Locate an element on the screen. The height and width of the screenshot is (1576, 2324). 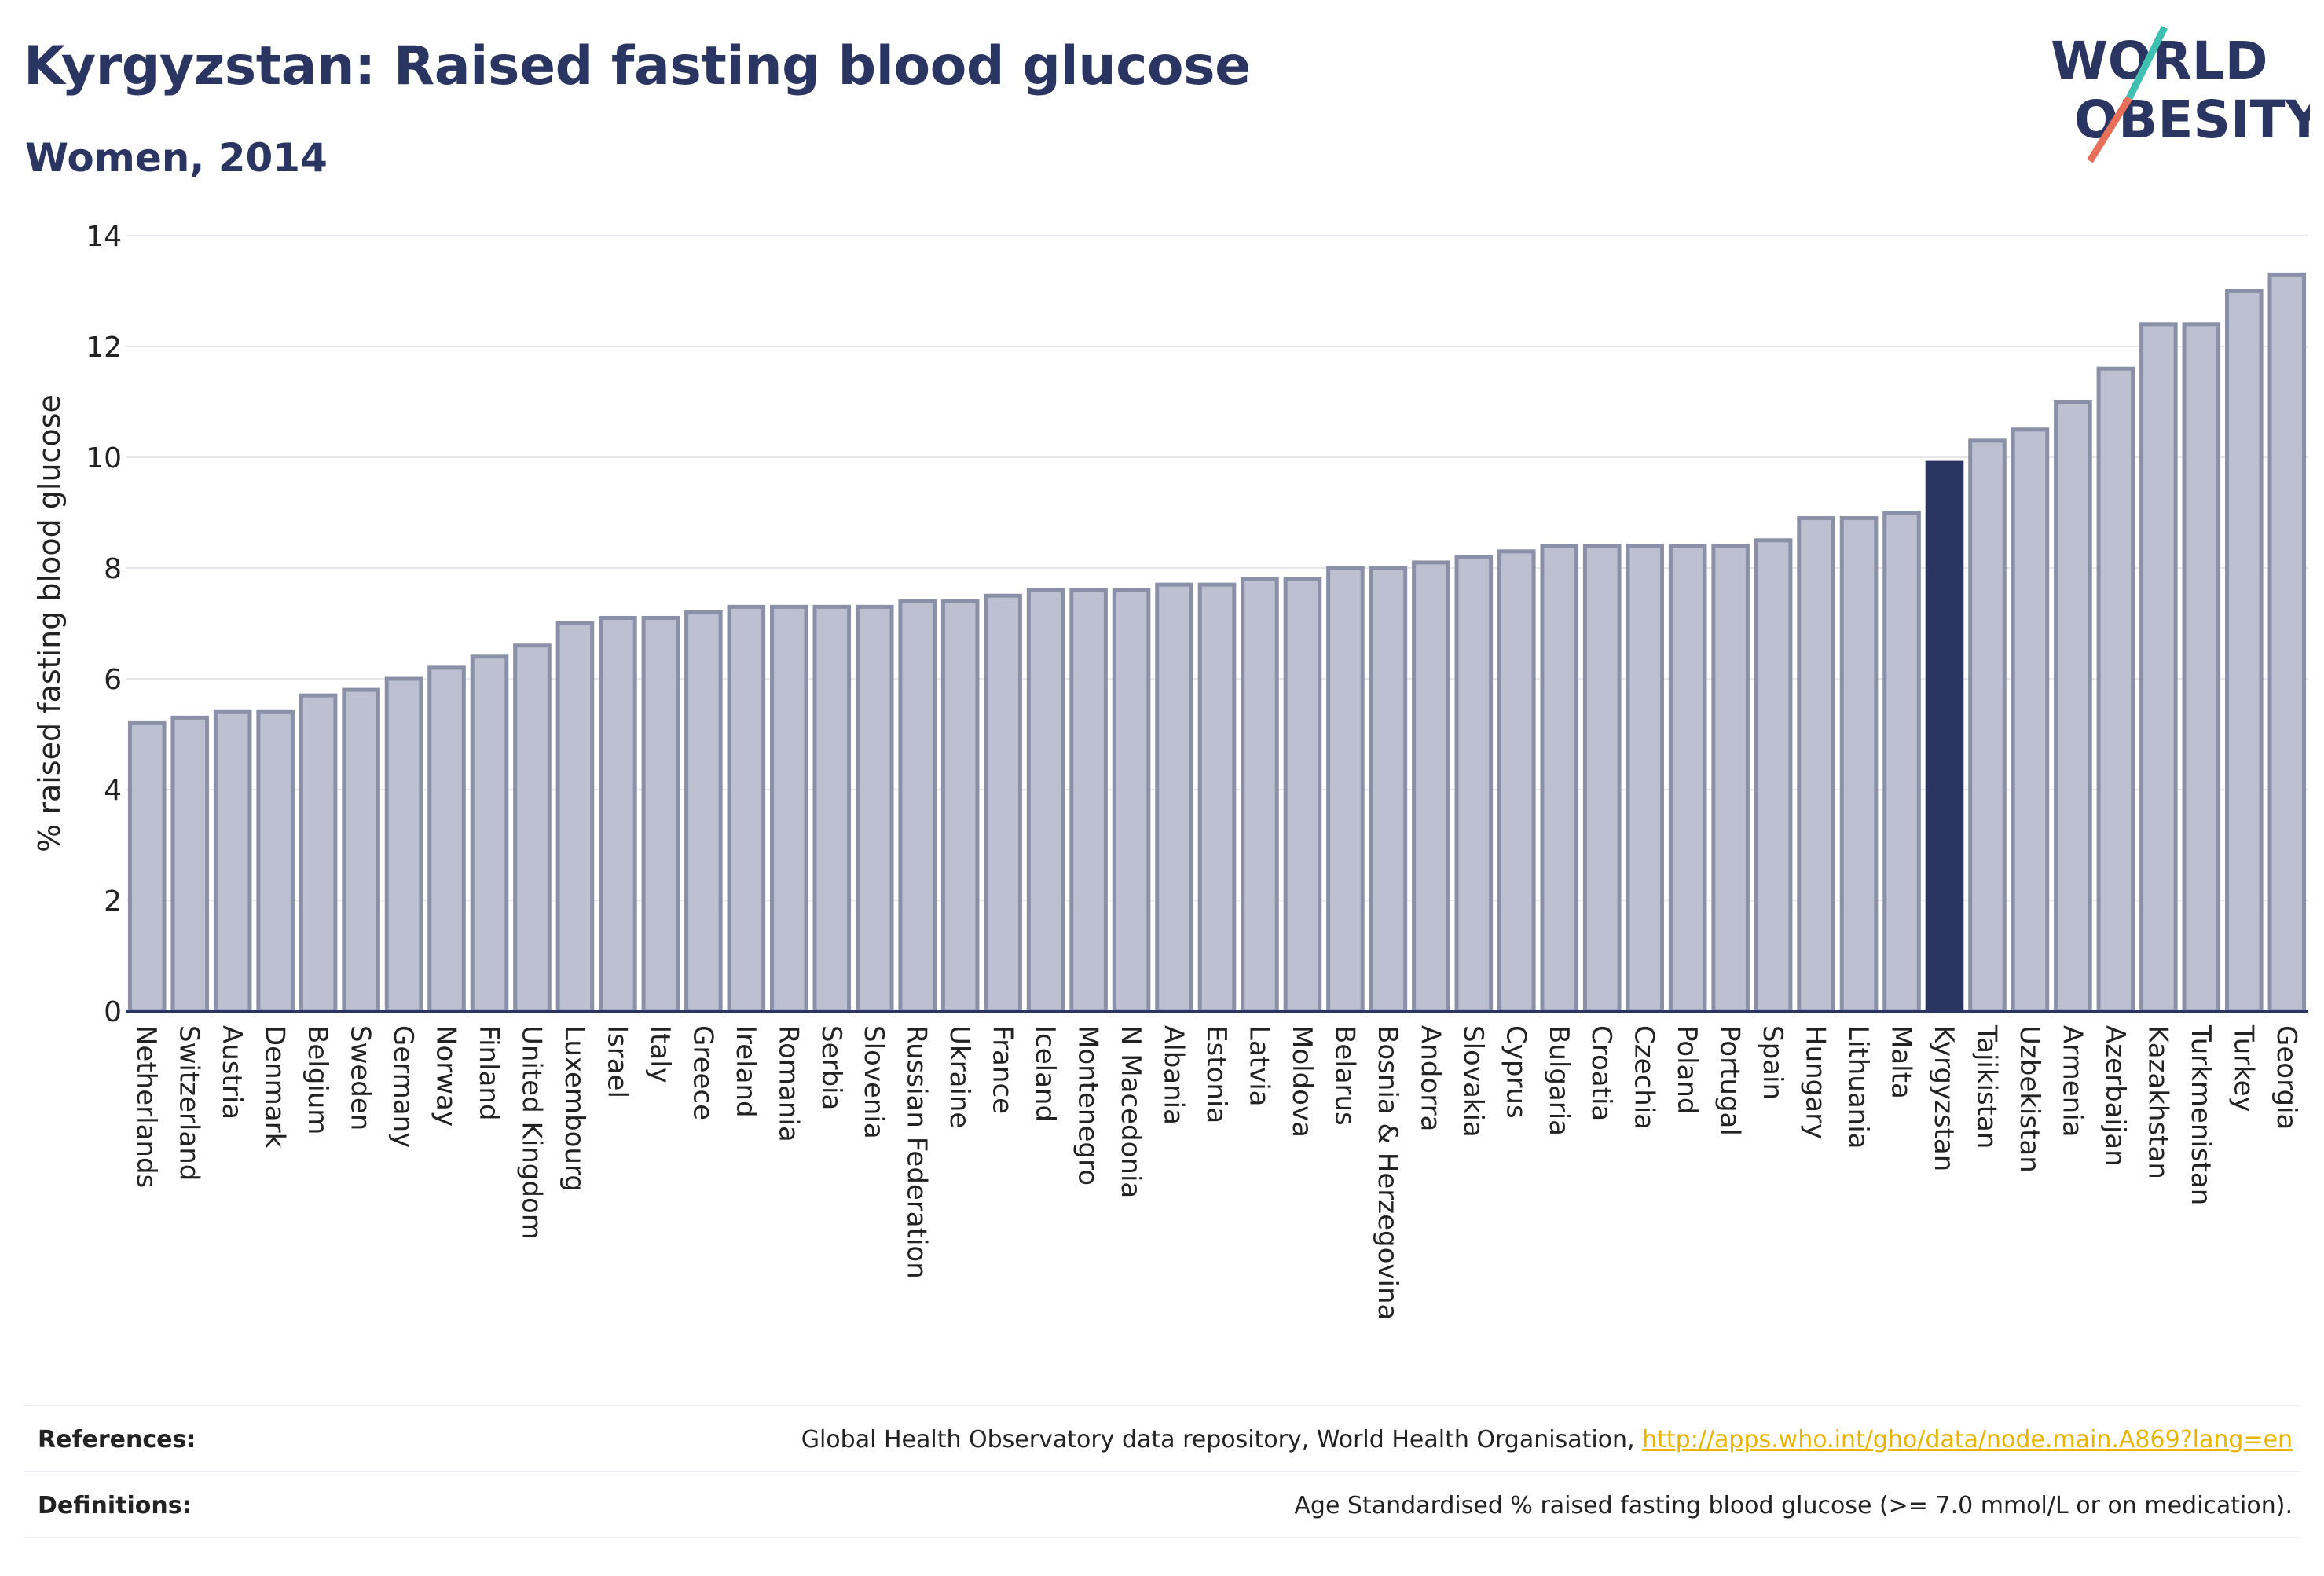
definitions-label: Definitions: is located at coordinates (115, 1505).